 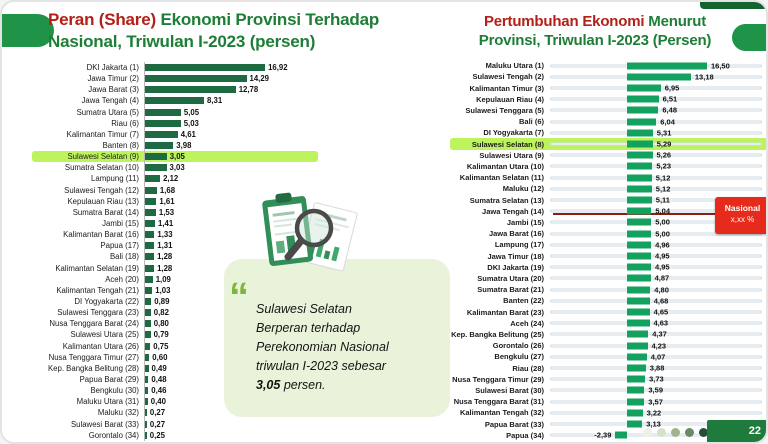 I want to click on province-label: Lampung (11), so click(x=115, y=179).